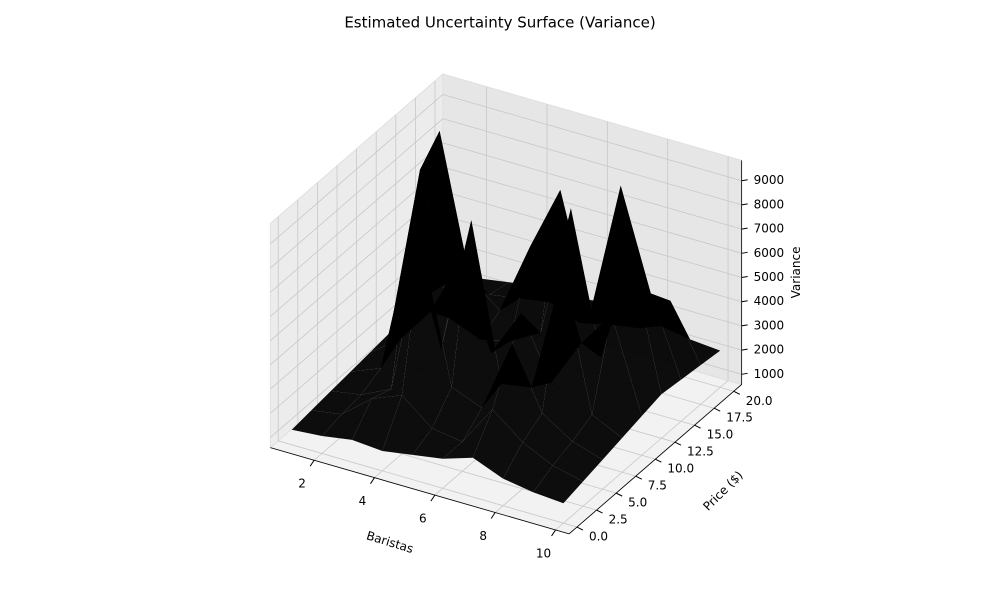  Describe the element at coordinates (759, 401) in the screenshot. I see `y-tick-label: 20.0` at that location.